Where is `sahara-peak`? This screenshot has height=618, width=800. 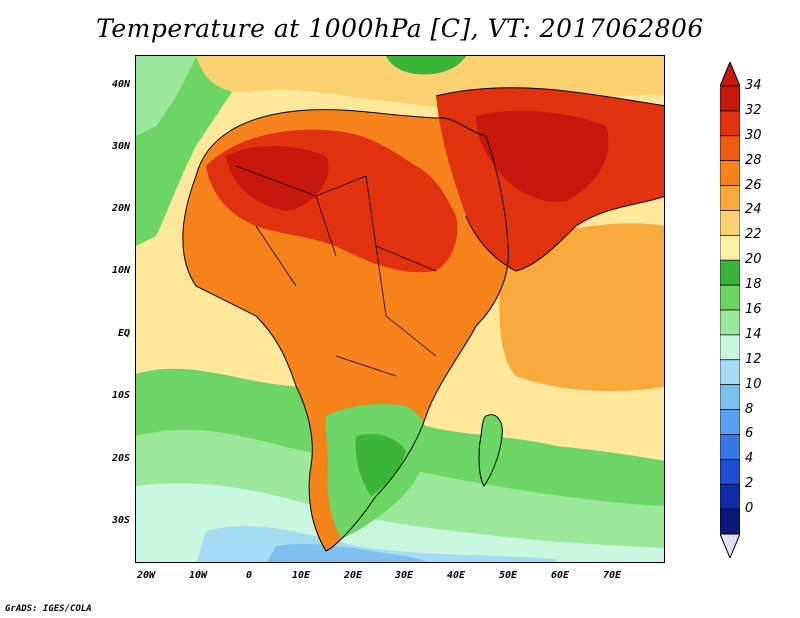 sahara-peak is located at coordinates (277, 178).